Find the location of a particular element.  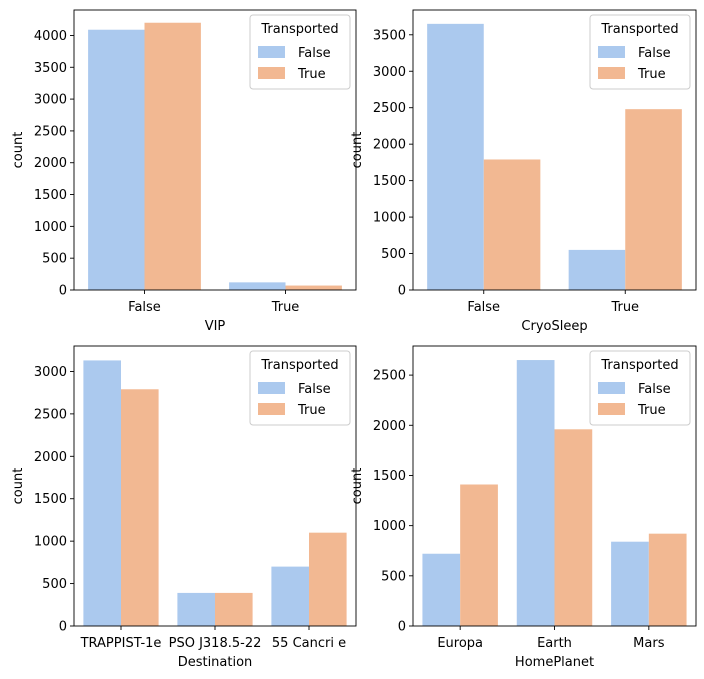

x-tick-label: Earth is located at coordinates (554, 643).